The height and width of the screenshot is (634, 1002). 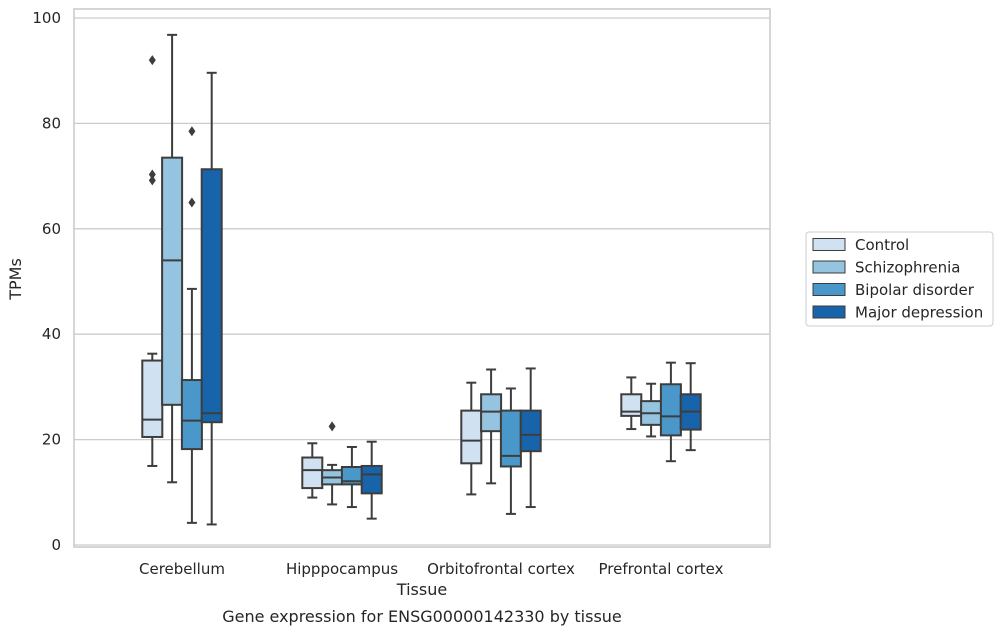 What do you see at coordinates (882, 245) in the screenshot?
I see `legend-label: Control` at bounding box center [882, 245].